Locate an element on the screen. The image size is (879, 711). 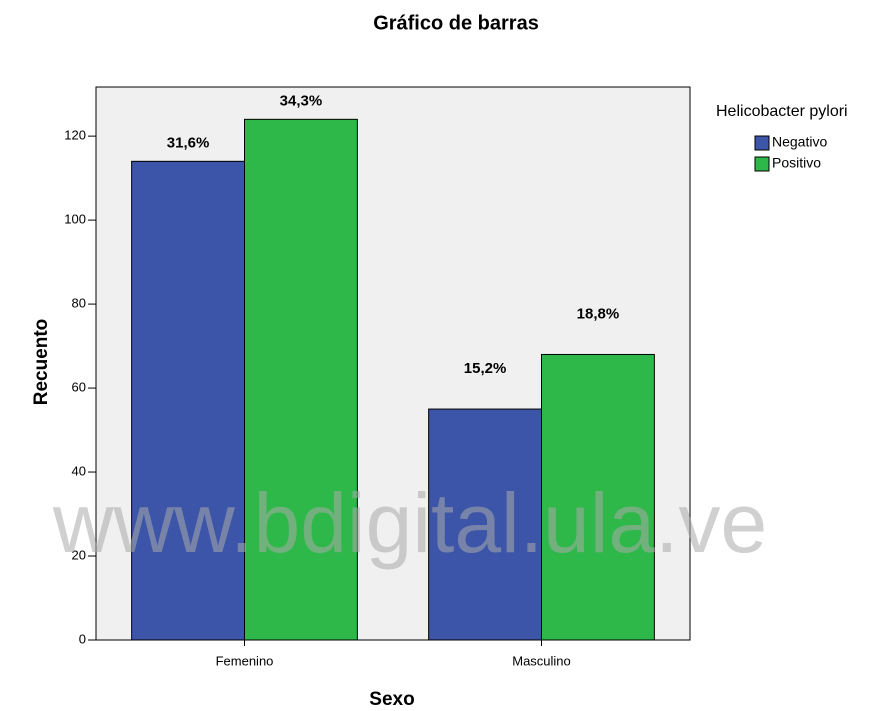
y-axis-label: Recuento is located at coordinates (41, 362).